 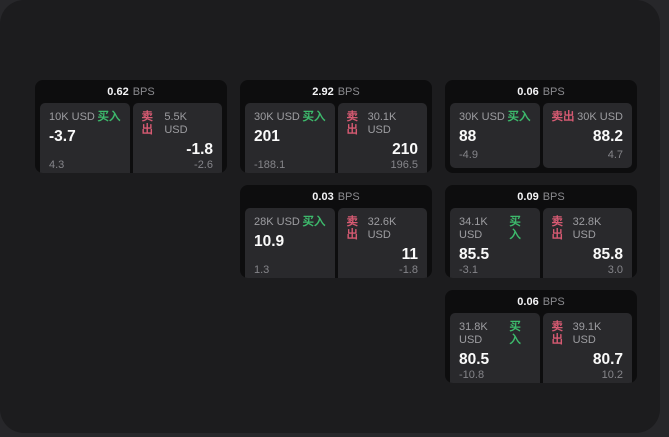 What do you see at coordinates (474, 359) in the screenshot?
I see `buy-price: 80.5` at bounding box center [474, 359].